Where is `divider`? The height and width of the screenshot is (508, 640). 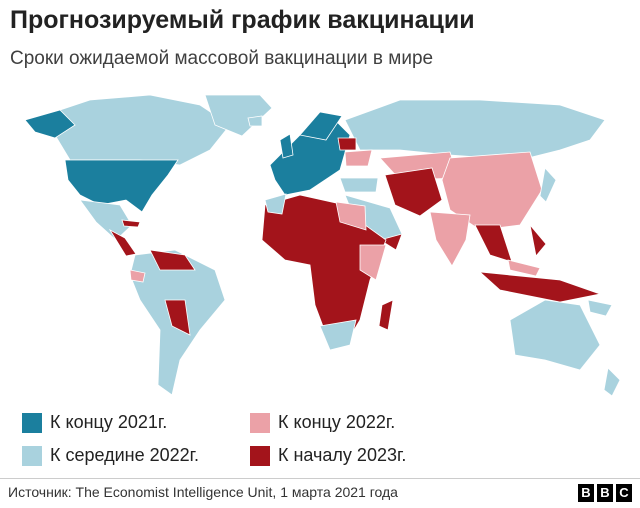 divider is located at coordinates (320, 478).